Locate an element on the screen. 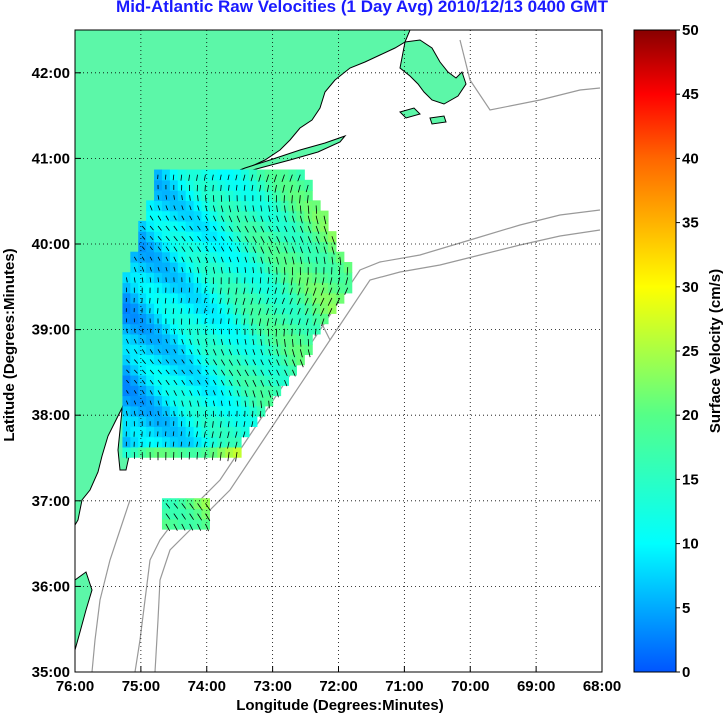 The height and width of the screenshot is (714, 724). colorbar is located at coordinates (655, 351).